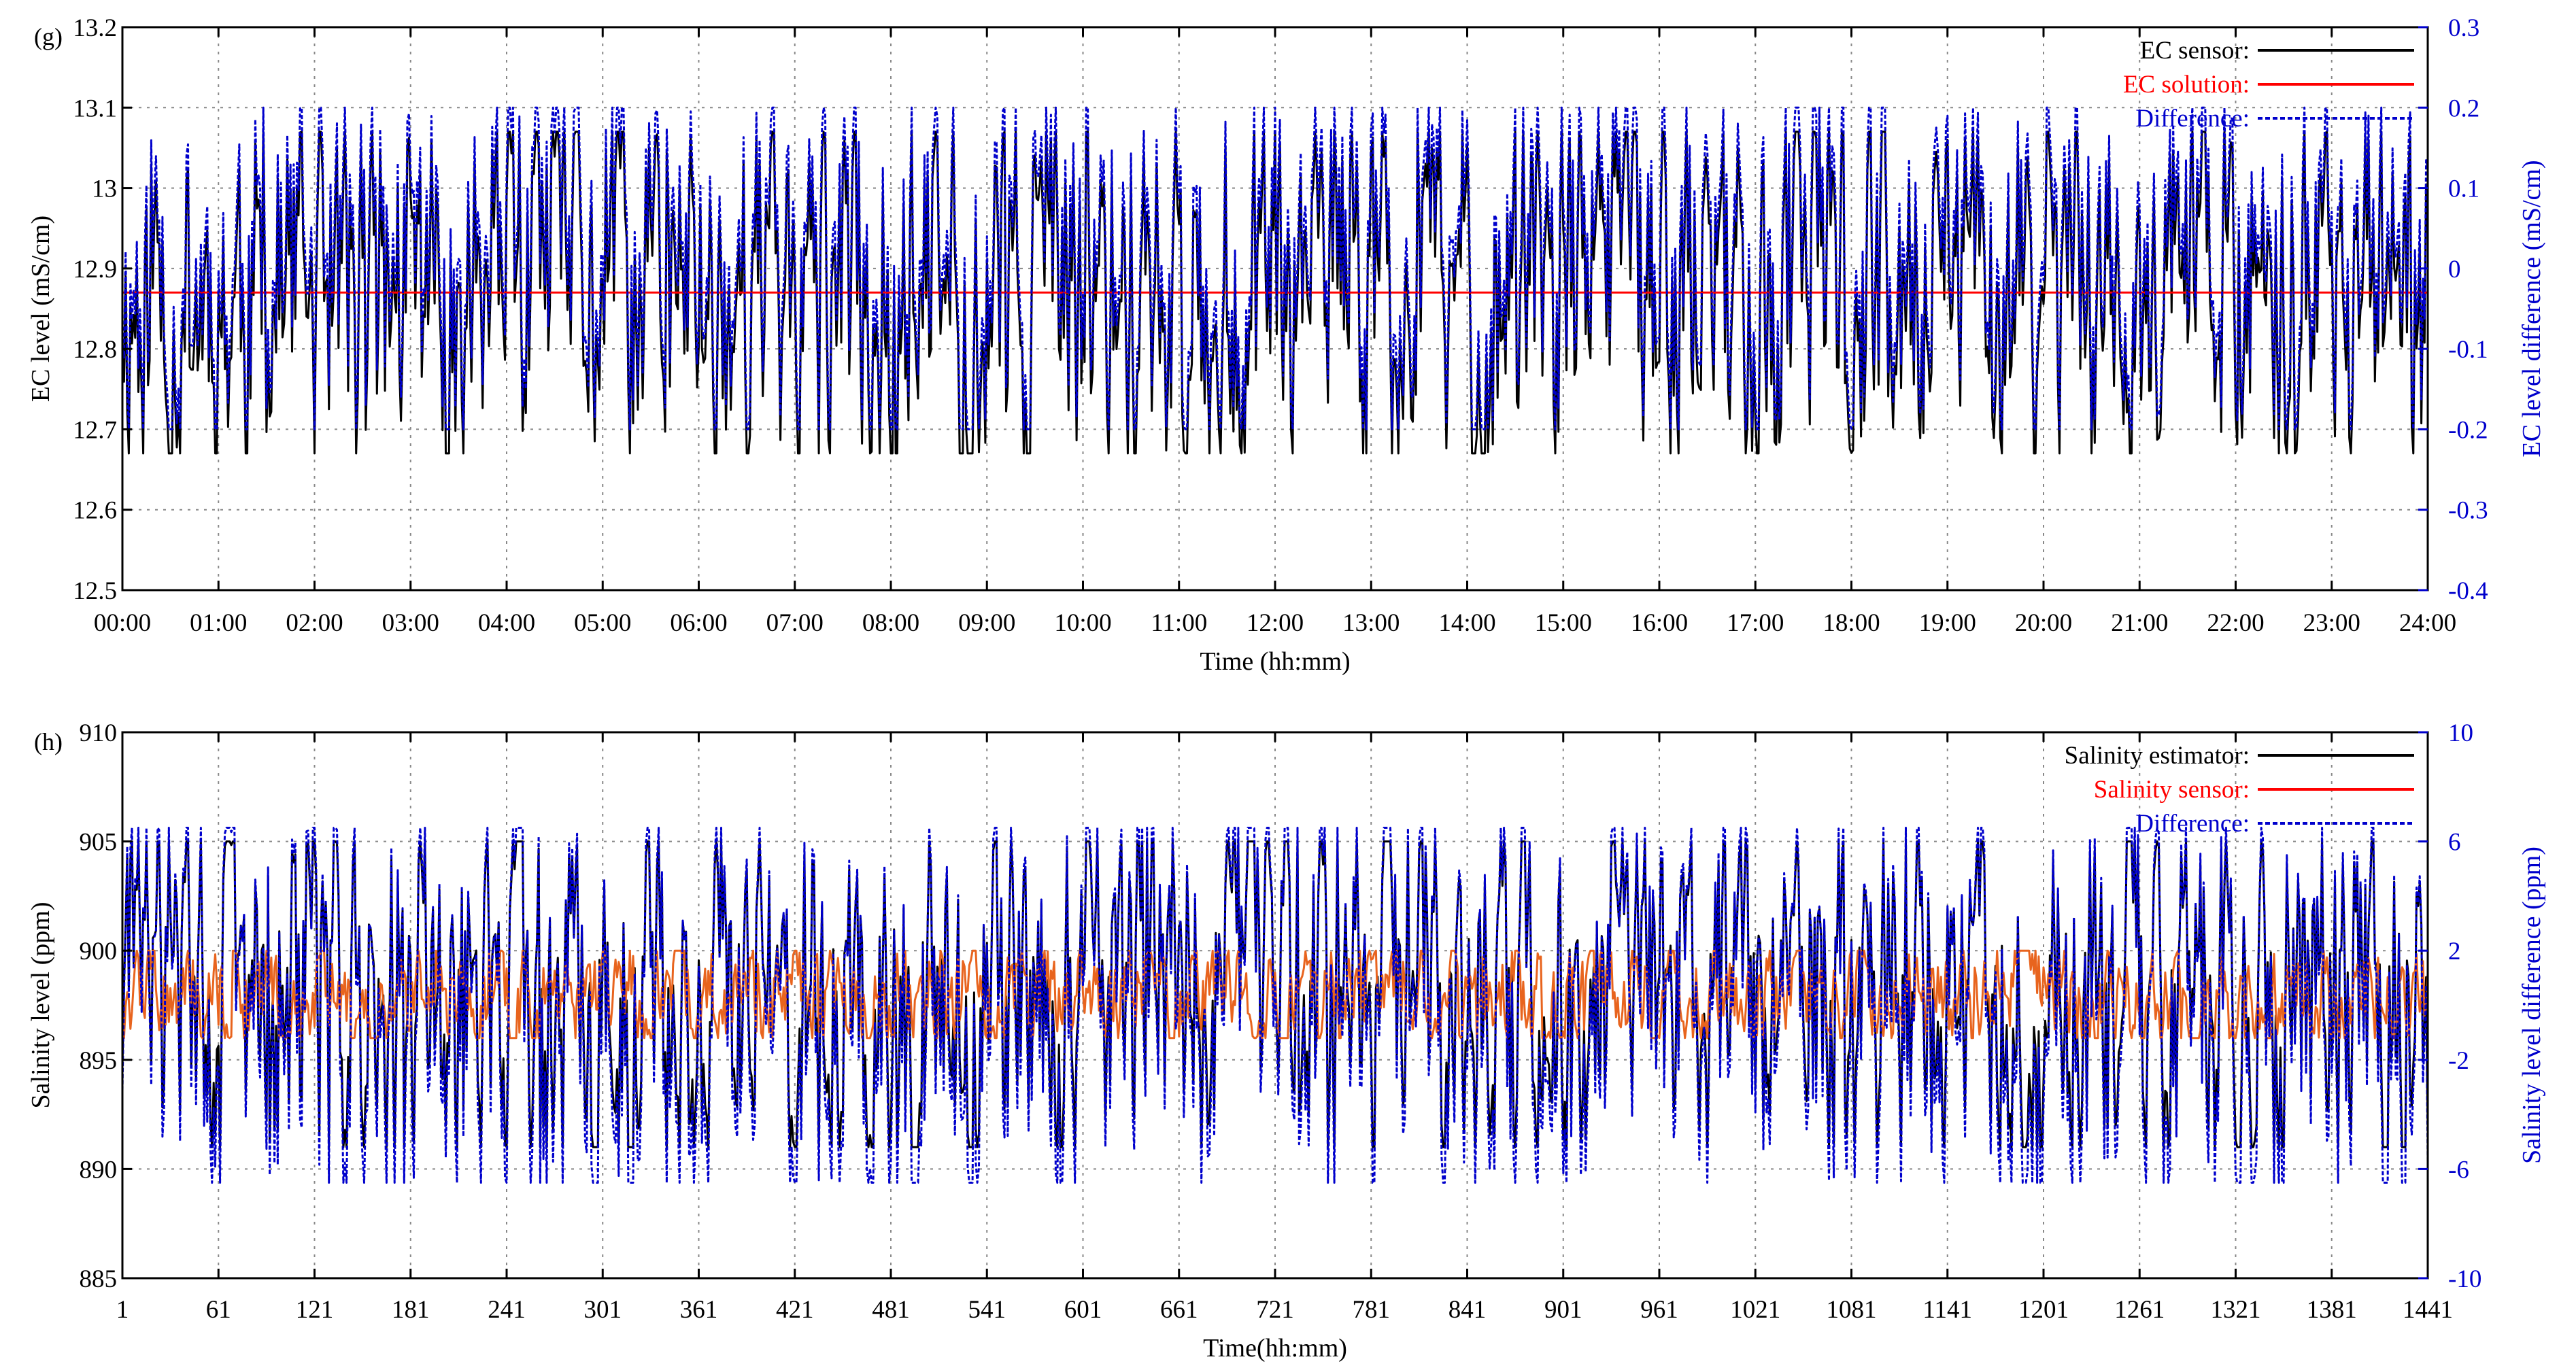 The width and height of the screenshot is (2576, 1370). Describe the element at coordinates (2463, 189) in the screenshot. I see `y2-tick-label: 0.1` at that location.